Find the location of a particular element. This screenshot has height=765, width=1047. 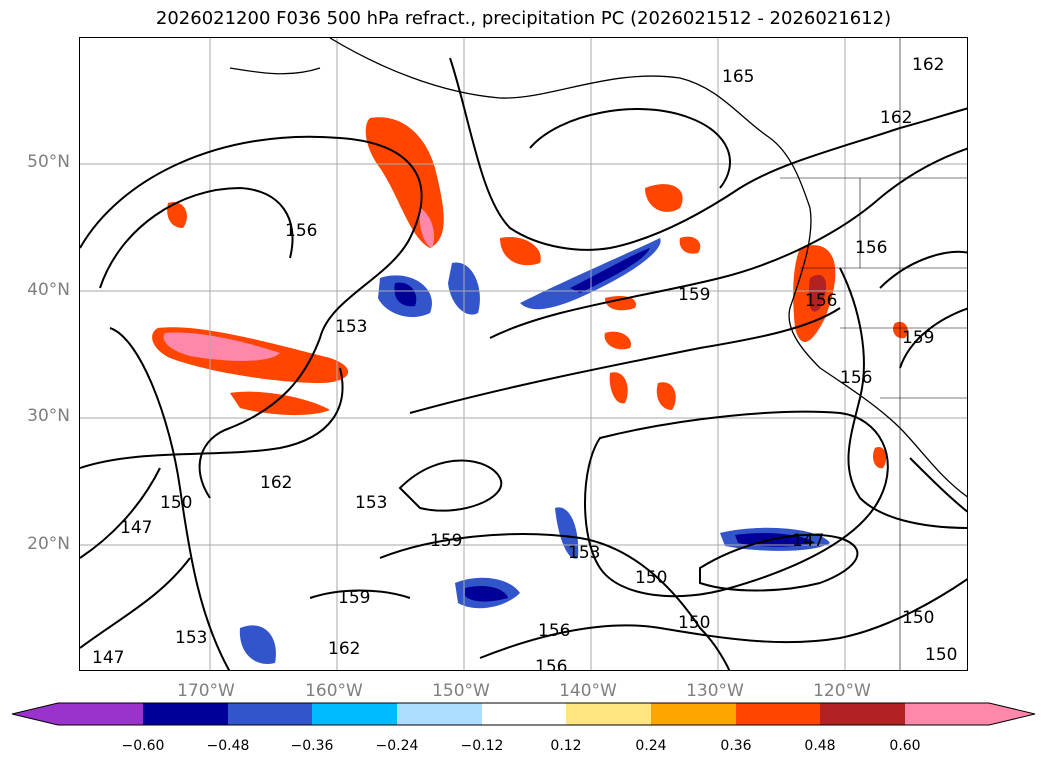

lat-label-20n: 20°N is located at coordinates (48, 544).